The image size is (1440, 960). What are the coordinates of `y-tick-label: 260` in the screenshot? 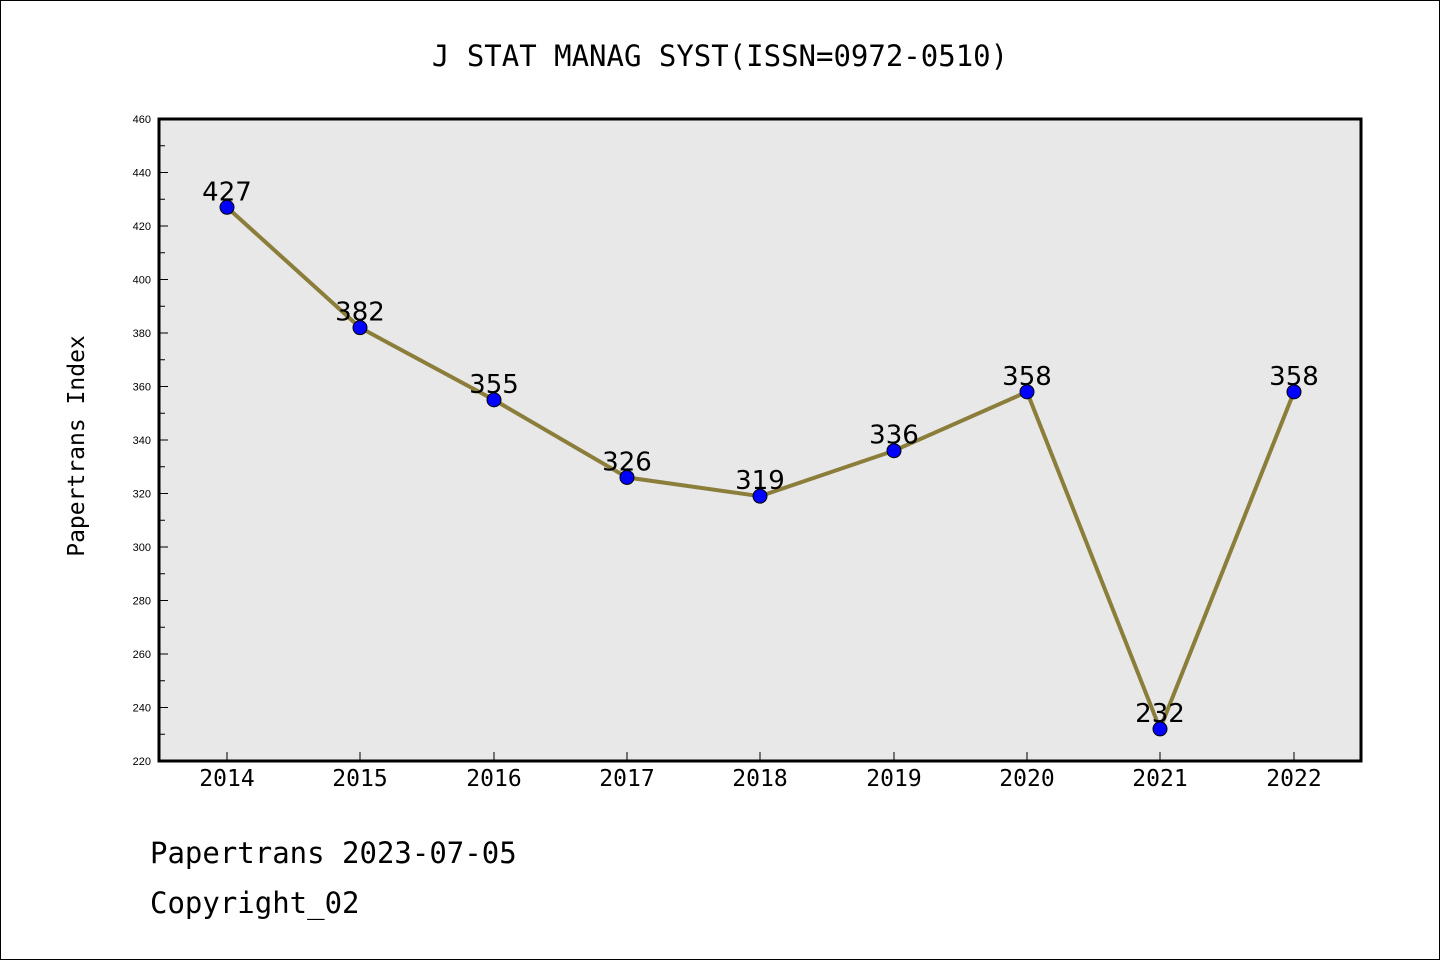 It's located at (142, 655).